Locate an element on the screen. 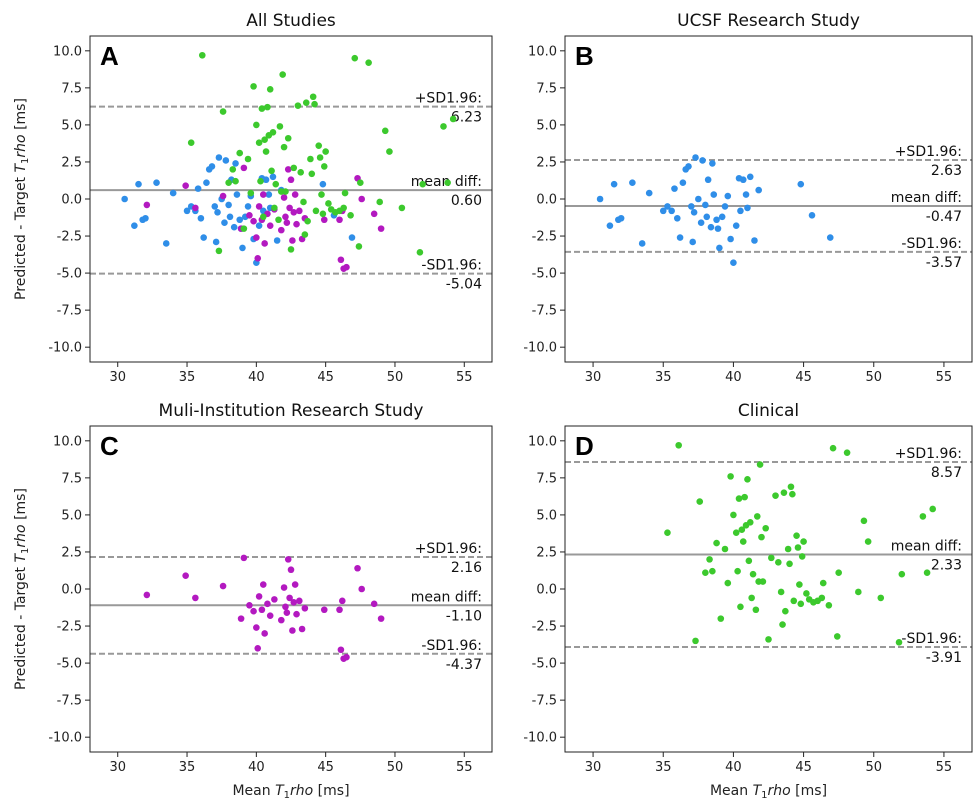 The height and width of the screenshot is (804, 980). x-label-rho: rho is located at coordinates (779, 791).